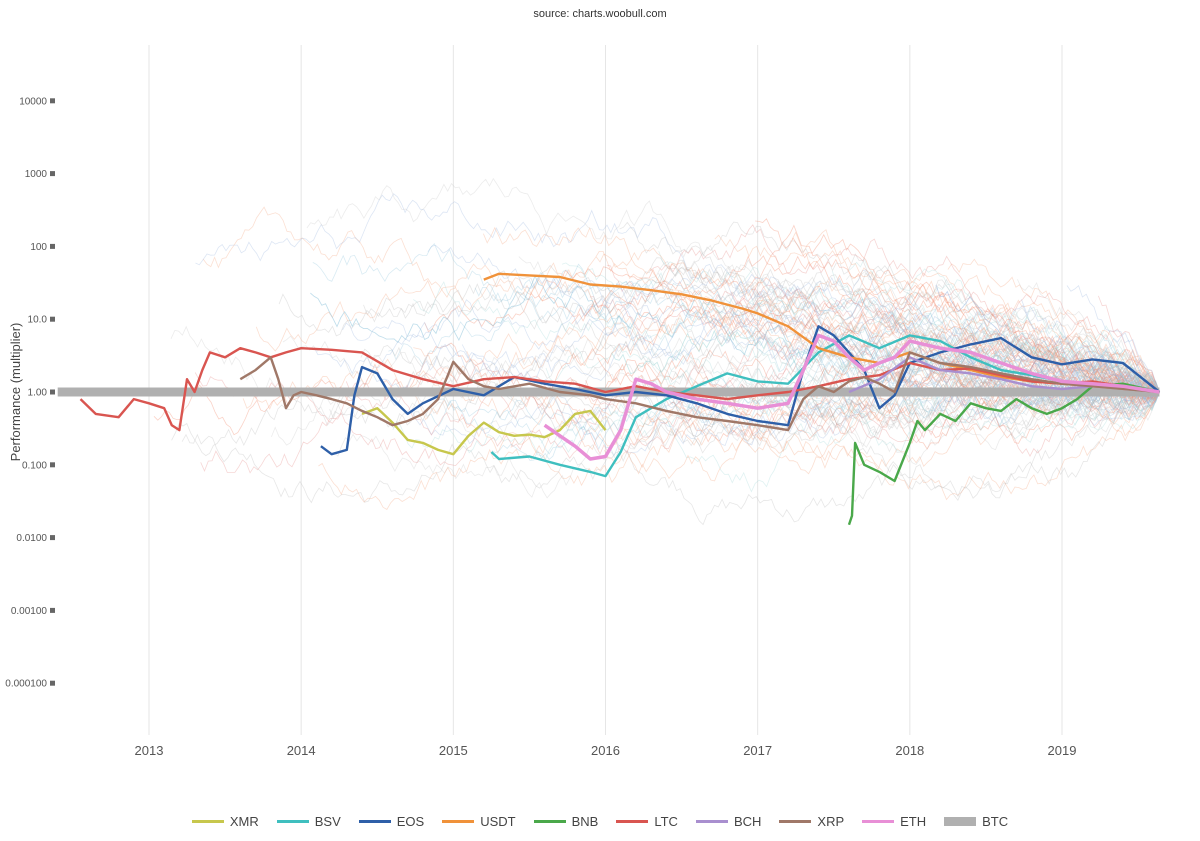 This screenshot has height=841, width=1200. What do you see at coordinates (606, 750) in the screenshot?
I see `x-axis-ticks: 2013 2014 2015 2016 2017 2018 2019` at bounding box center [606, 750].